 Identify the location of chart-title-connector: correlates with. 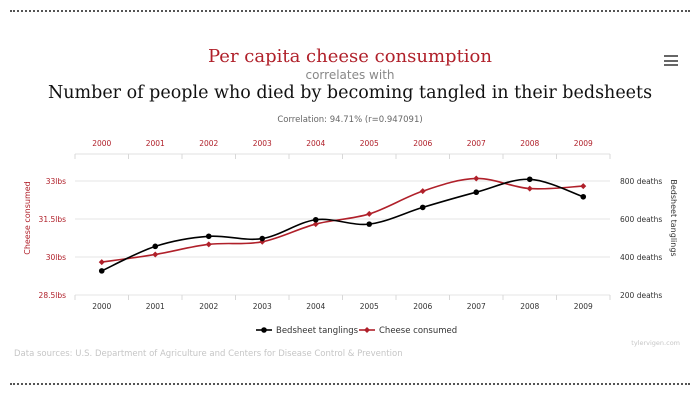
(350, 75).